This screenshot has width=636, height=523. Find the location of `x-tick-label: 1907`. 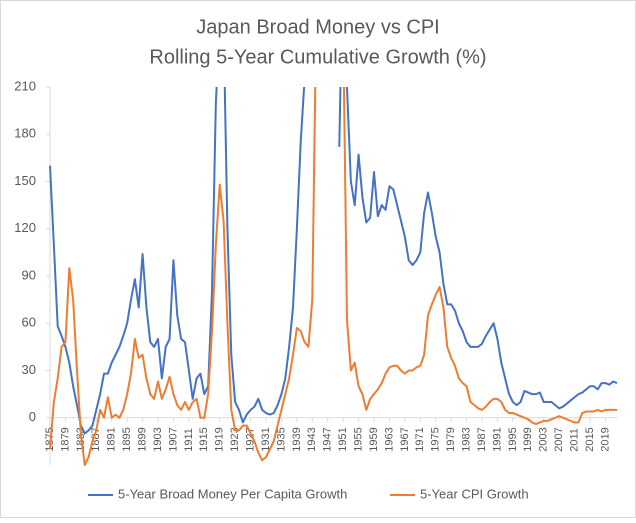

x-tick-label: 1907 is located at coordinates (173, 439).